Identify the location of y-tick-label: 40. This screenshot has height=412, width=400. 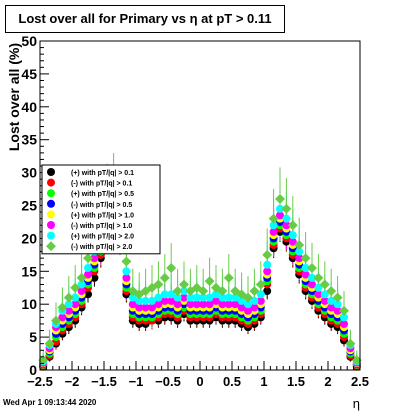
(29, 107).